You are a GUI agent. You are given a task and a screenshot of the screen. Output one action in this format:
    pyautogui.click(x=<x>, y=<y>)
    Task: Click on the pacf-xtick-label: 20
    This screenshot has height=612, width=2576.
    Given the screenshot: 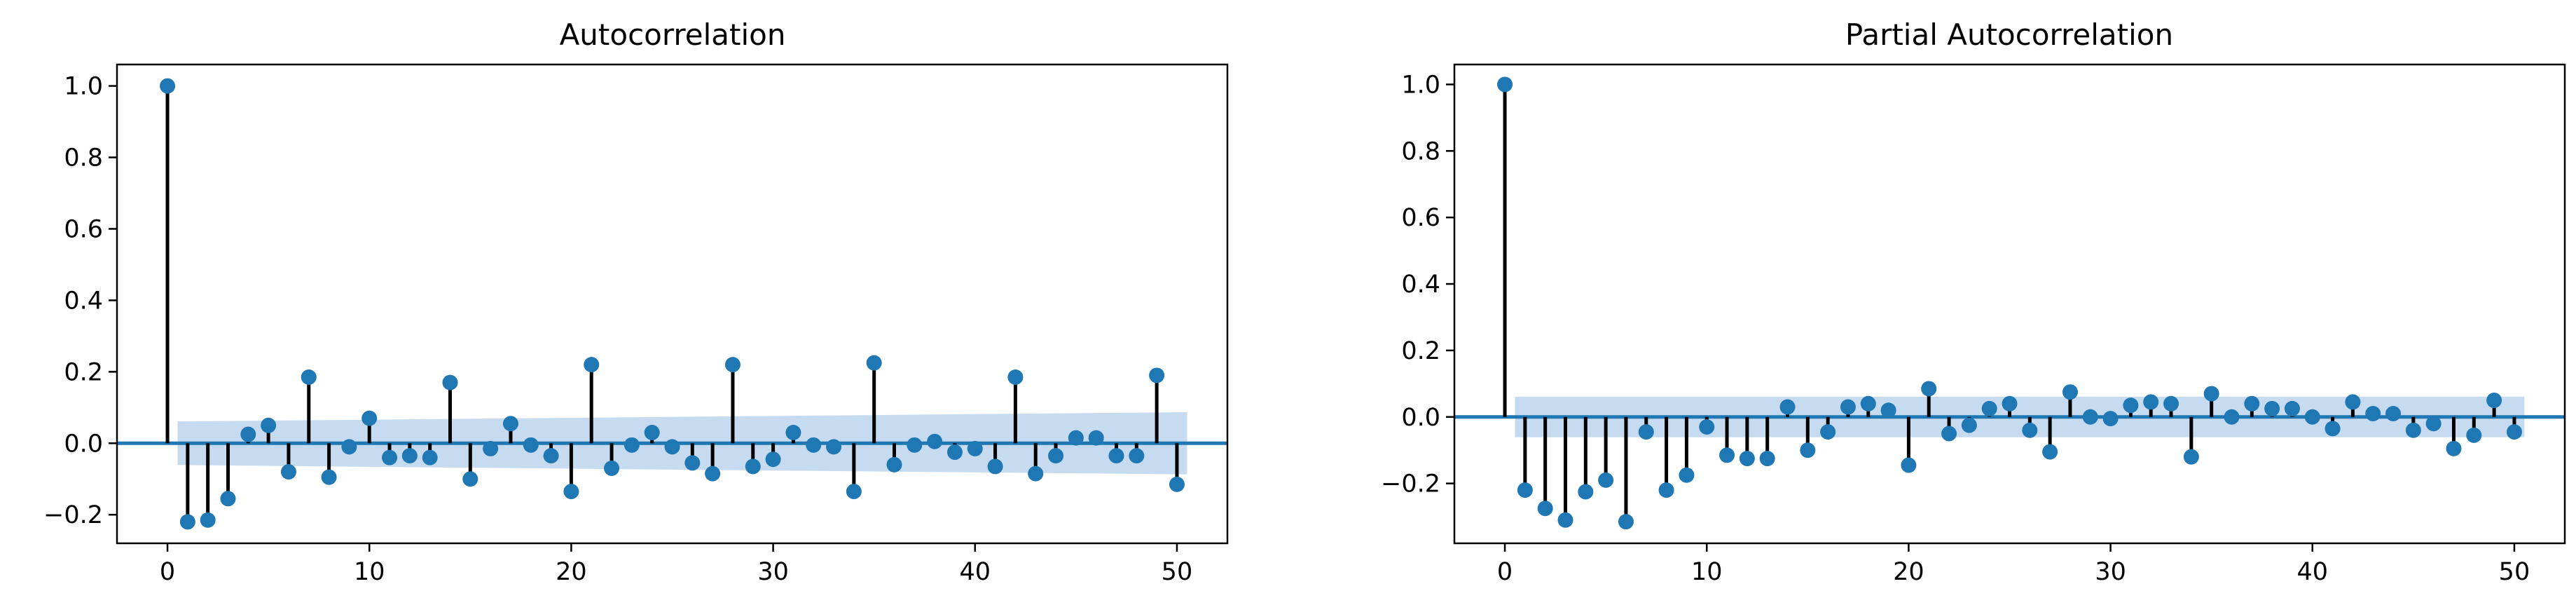 What is the action you would take?
    pyautogui.click(x=1908, y=572)
    